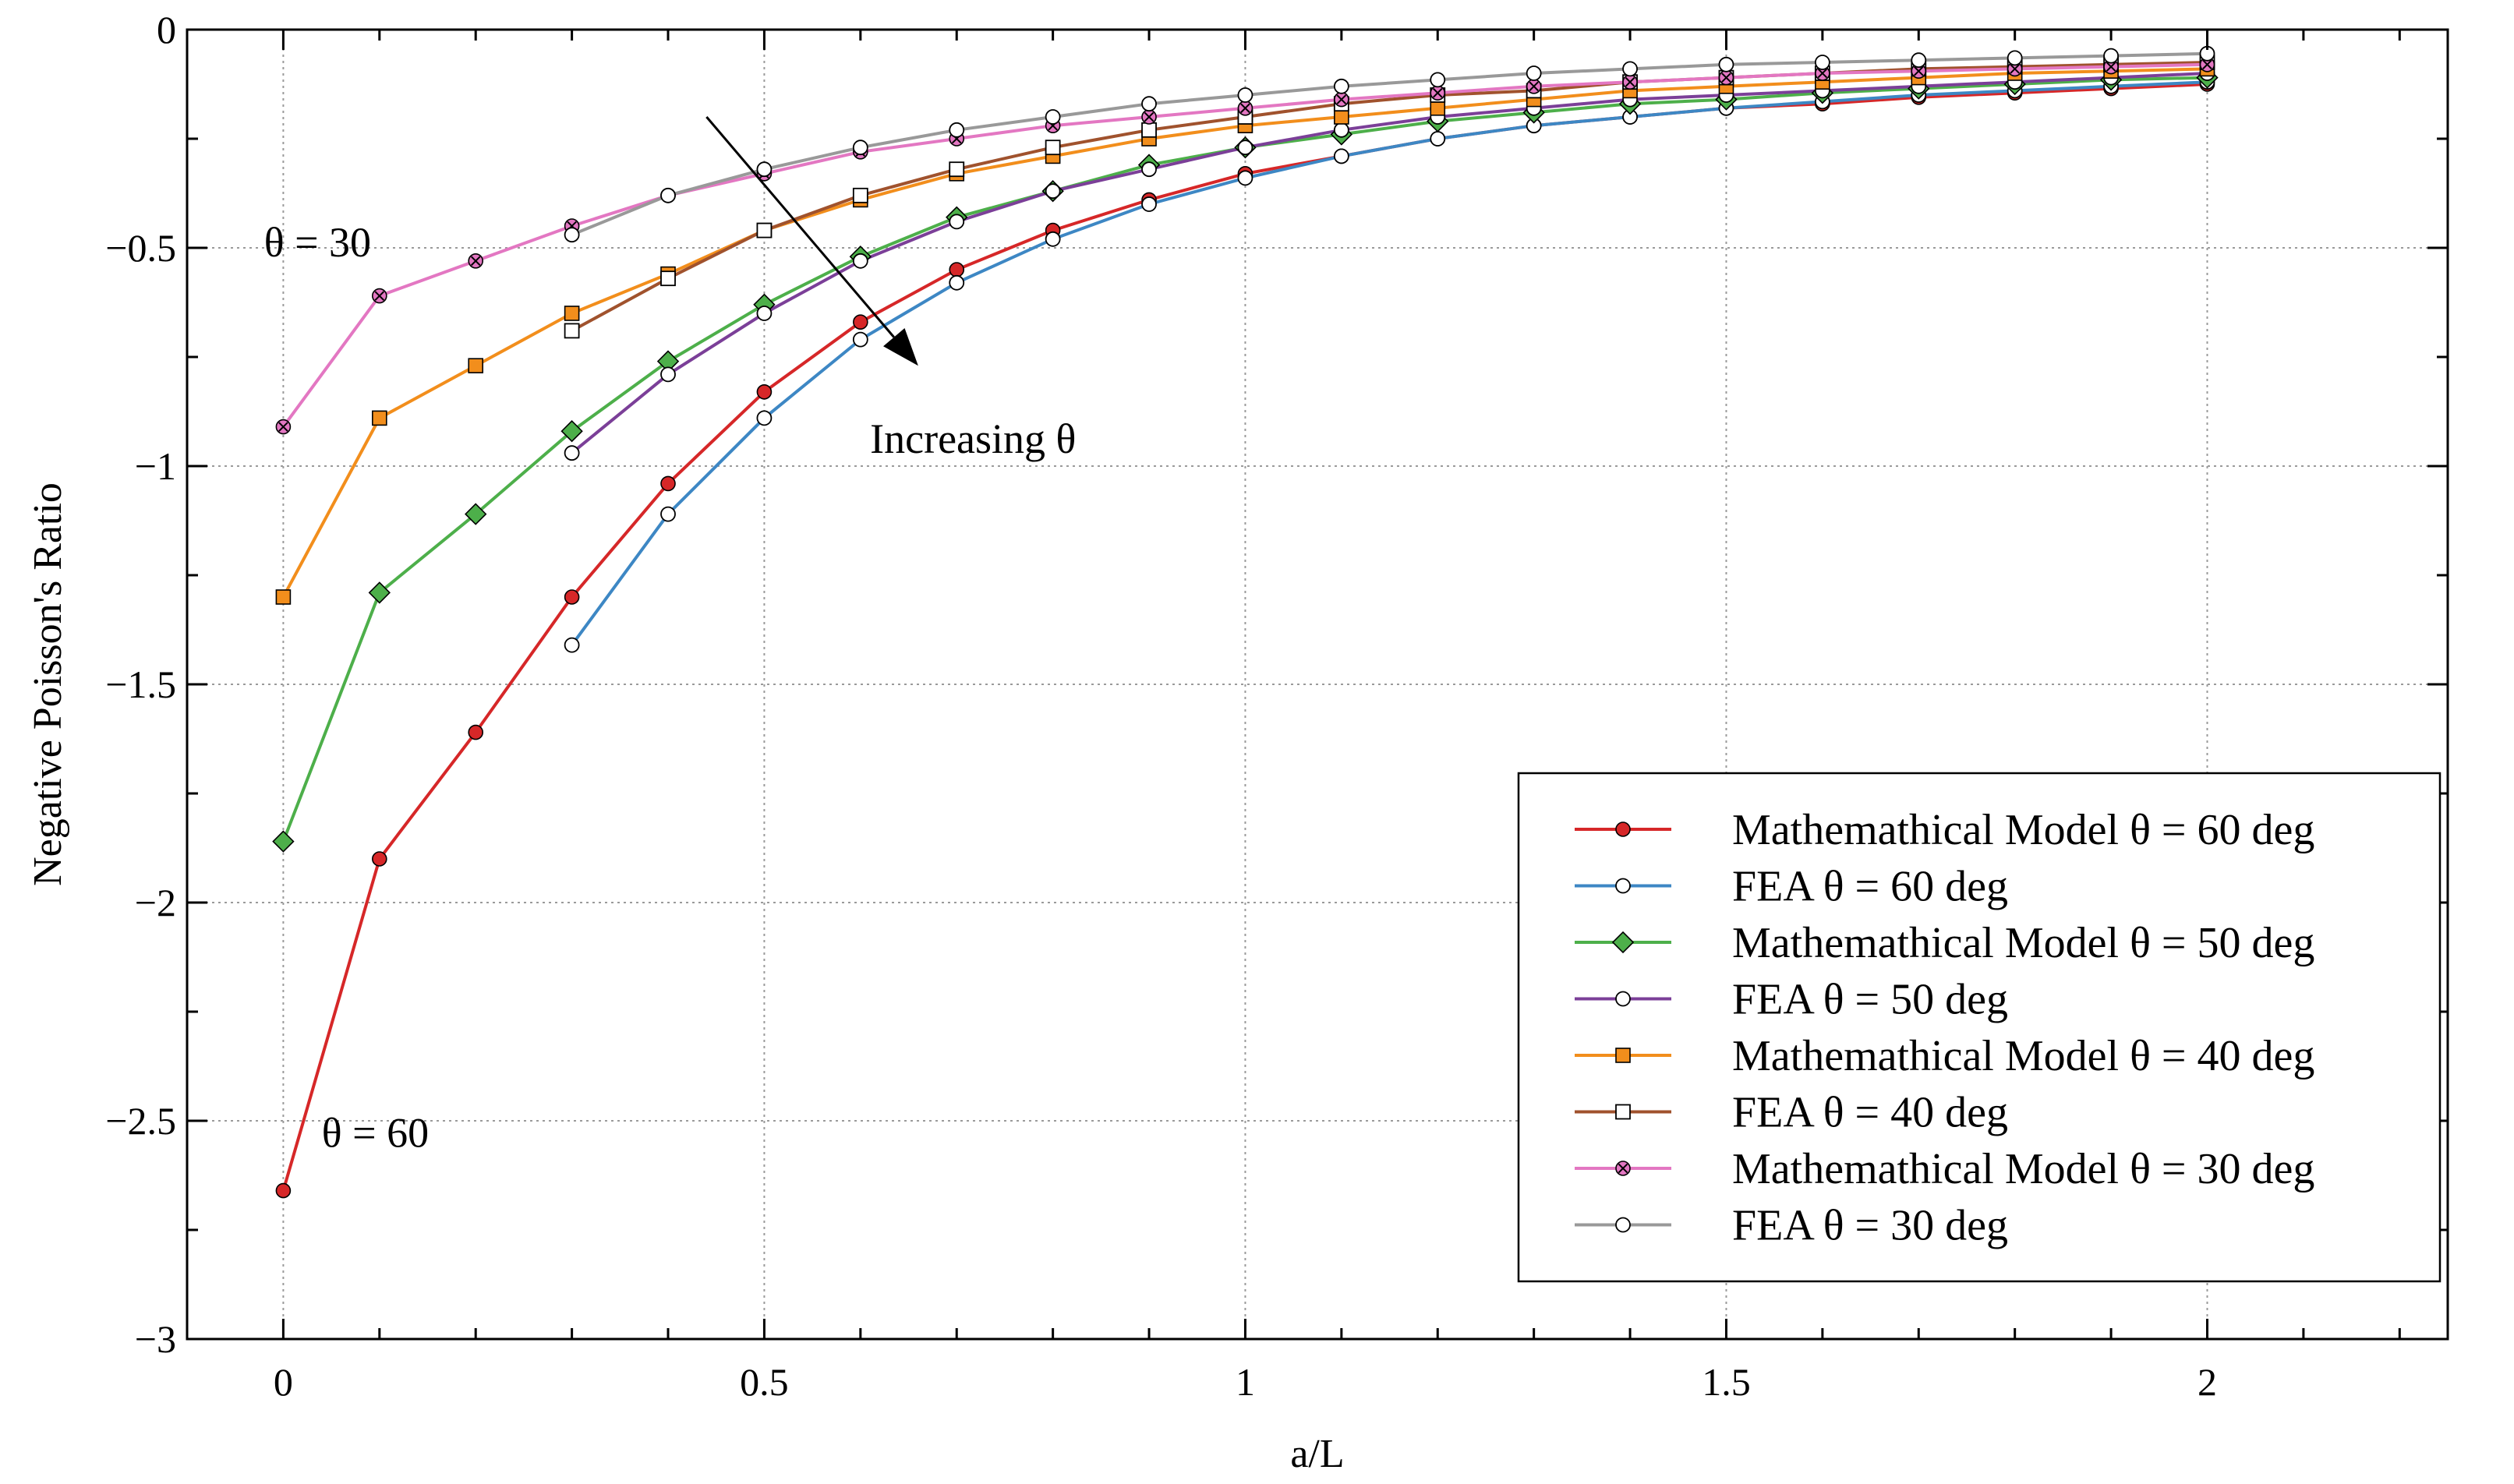 This screenshot has width=2514, height=1484. I want to click on legend-label: FEA θ = 40 deg, so click(1870, 1113).